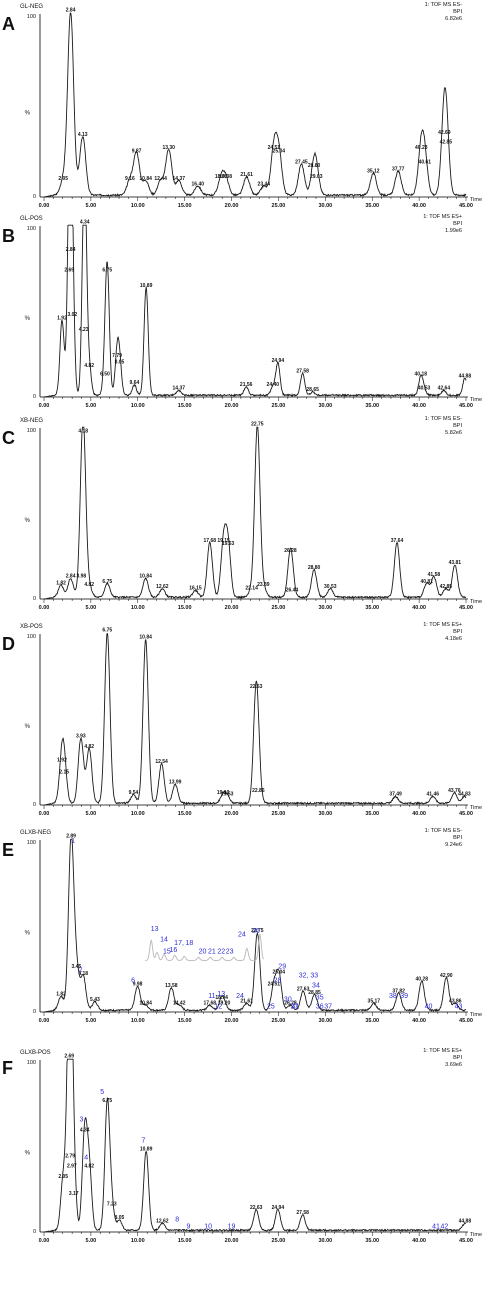 This screenshot has width=498, height=1293. I want to click on peak-label: 40.28, so click(421, 979).